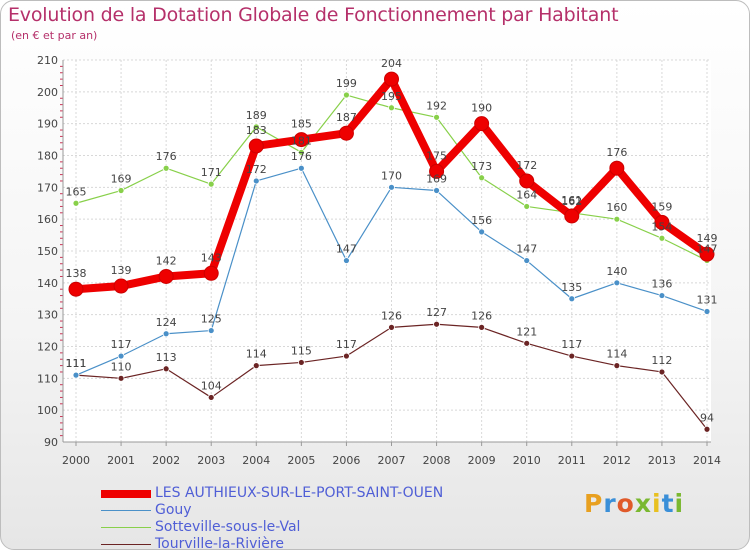  What do you see at coordinates (47, 156) in the screenshot?
I see `y-tick-label: 180` at bounding box center [47, 156].